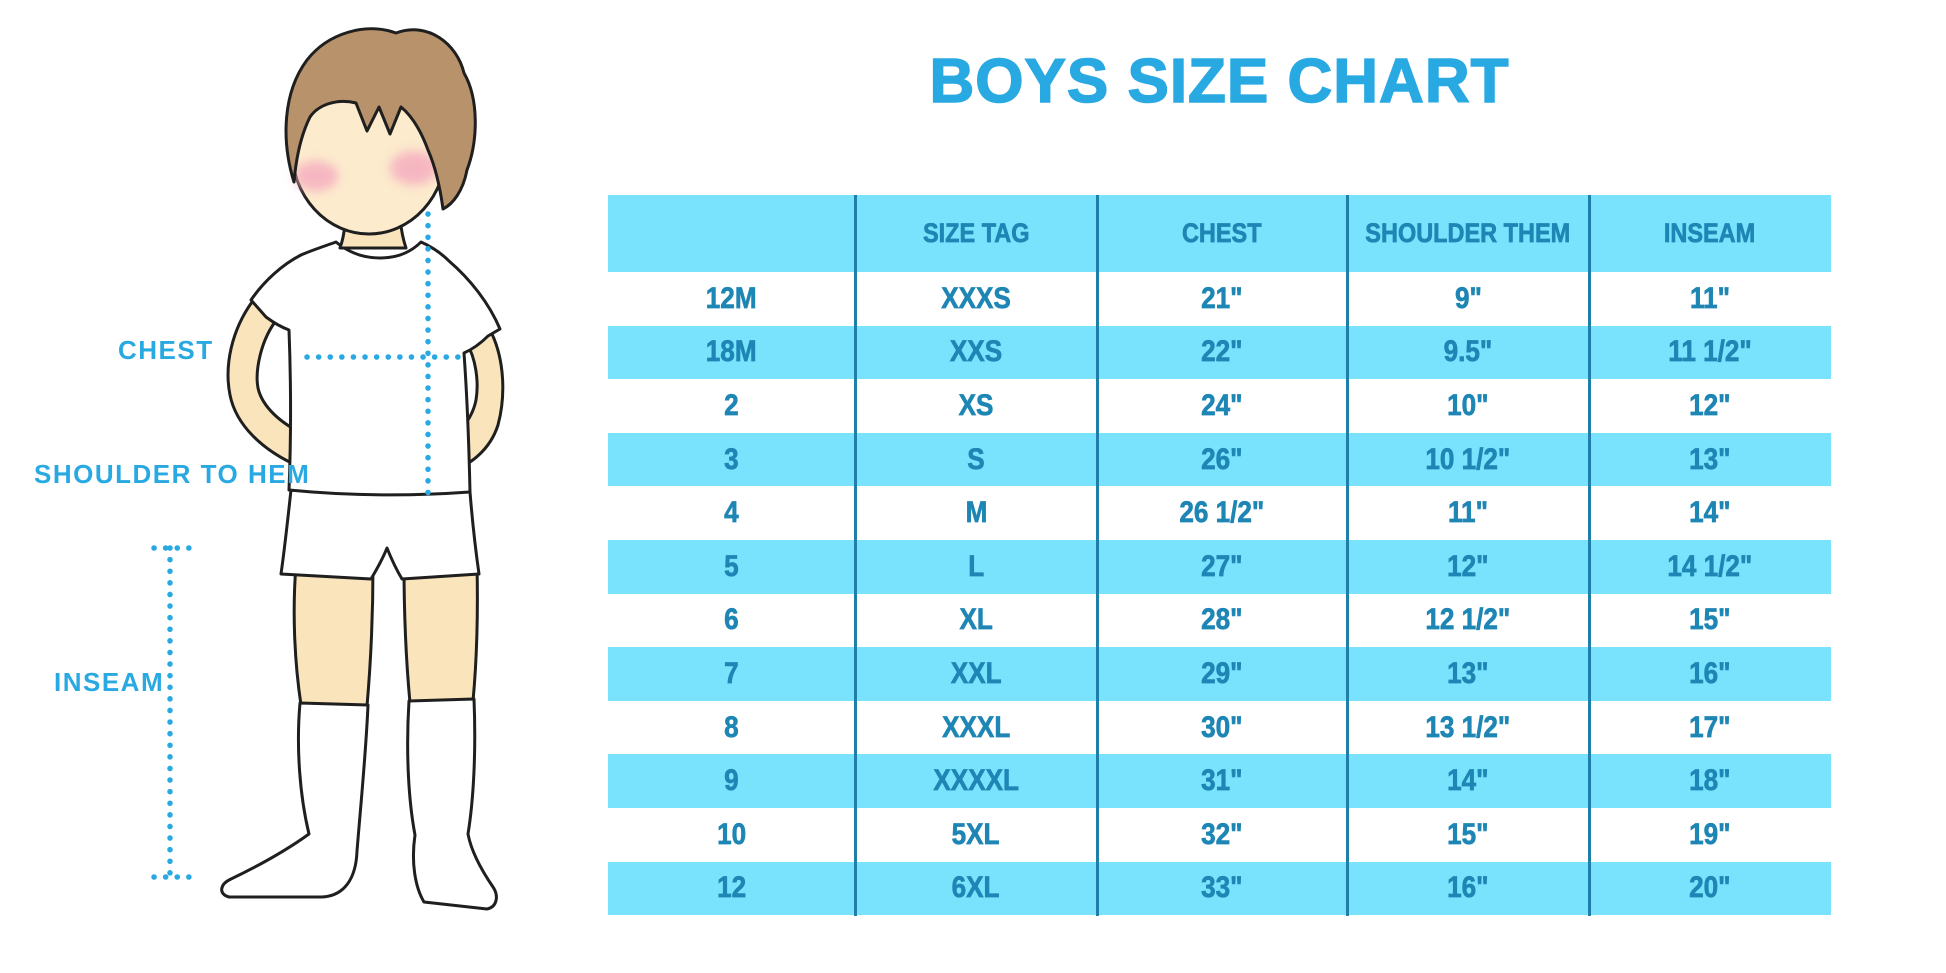 This screenshot has height=973, width=1946. I want to click on table-cell-text: 10, so click(731, 834).